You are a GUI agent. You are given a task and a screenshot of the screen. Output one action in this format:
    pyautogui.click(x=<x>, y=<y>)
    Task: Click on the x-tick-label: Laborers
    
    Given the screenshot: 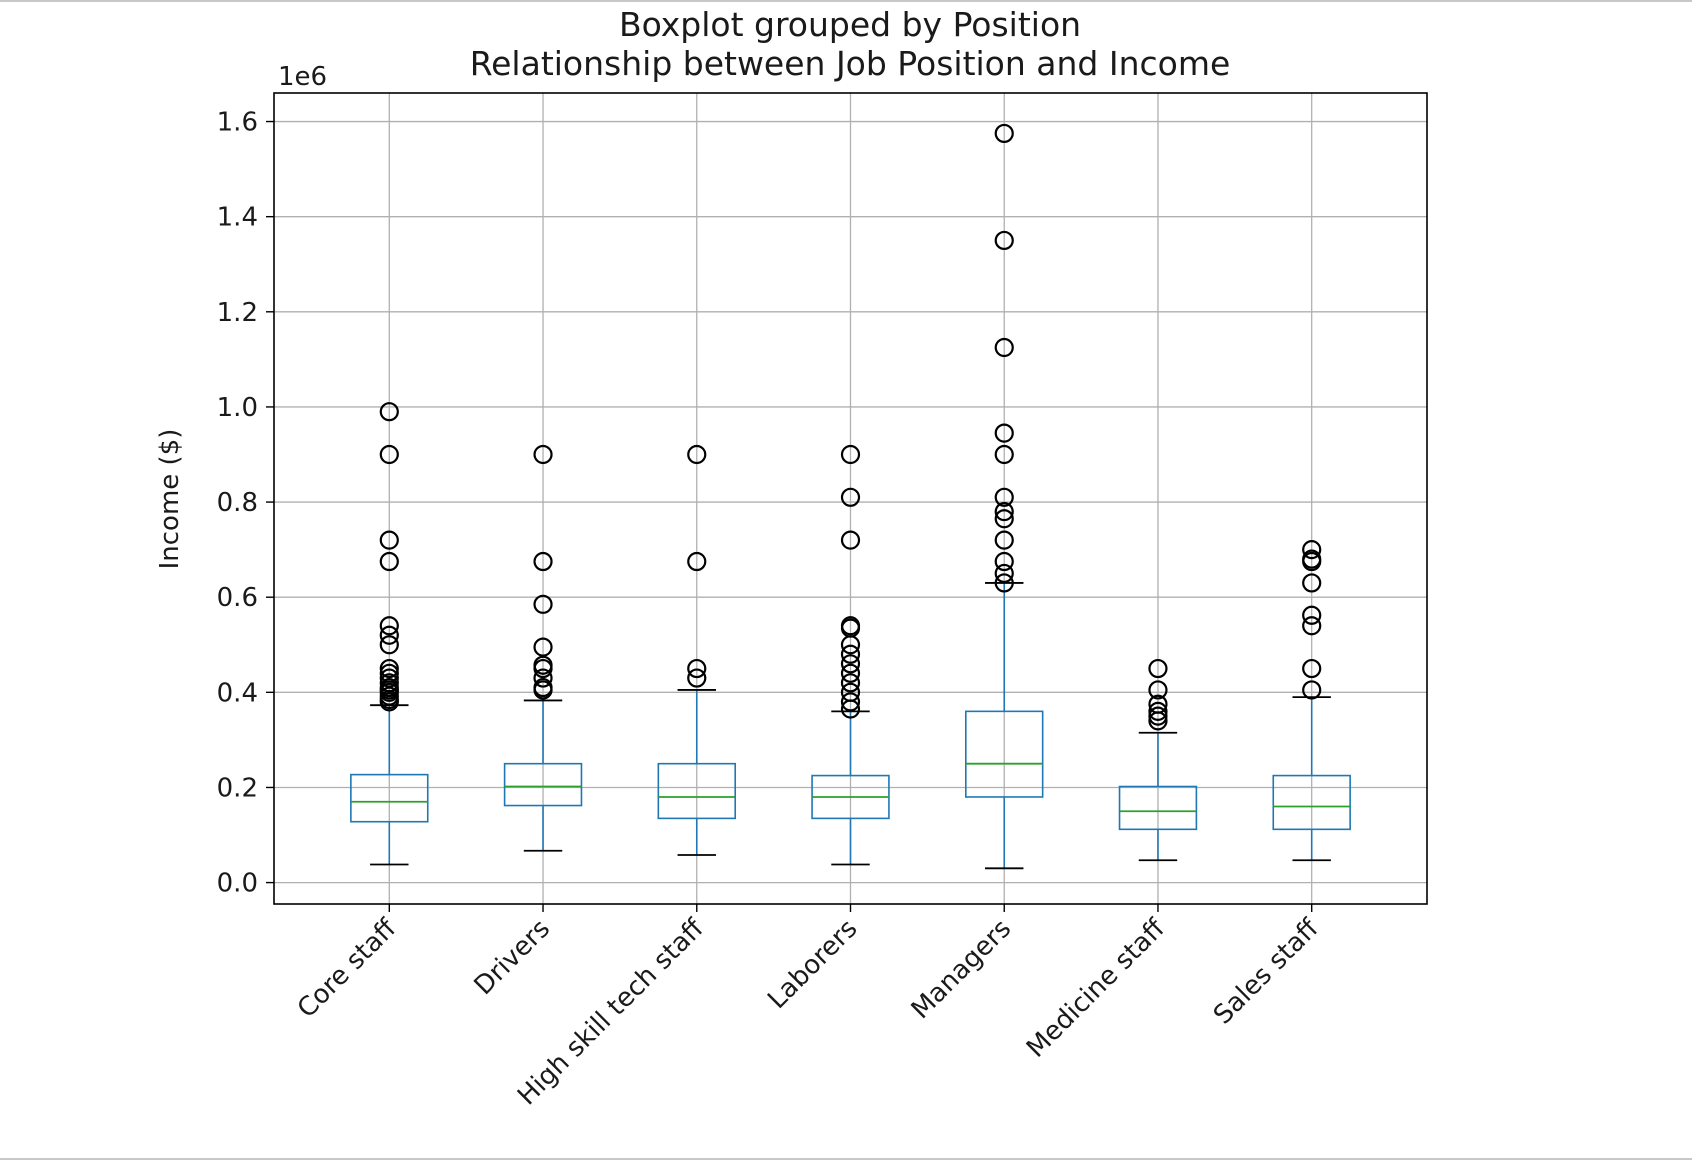 What is the action you would take?
    pyautogui.click(x=812, y=964)
    